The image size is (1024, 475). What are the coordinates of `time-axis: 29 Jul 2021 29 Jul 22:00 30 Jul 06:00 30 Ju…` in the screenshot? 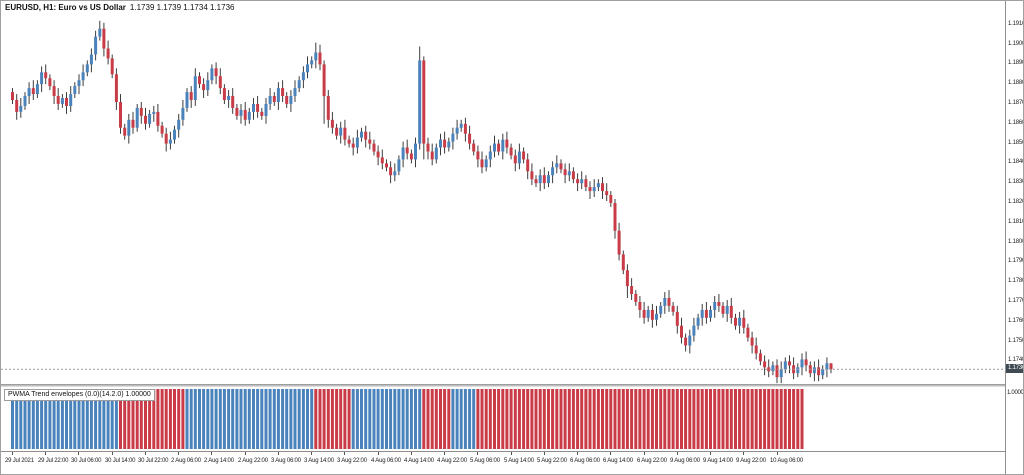 It's located at (503, 462).